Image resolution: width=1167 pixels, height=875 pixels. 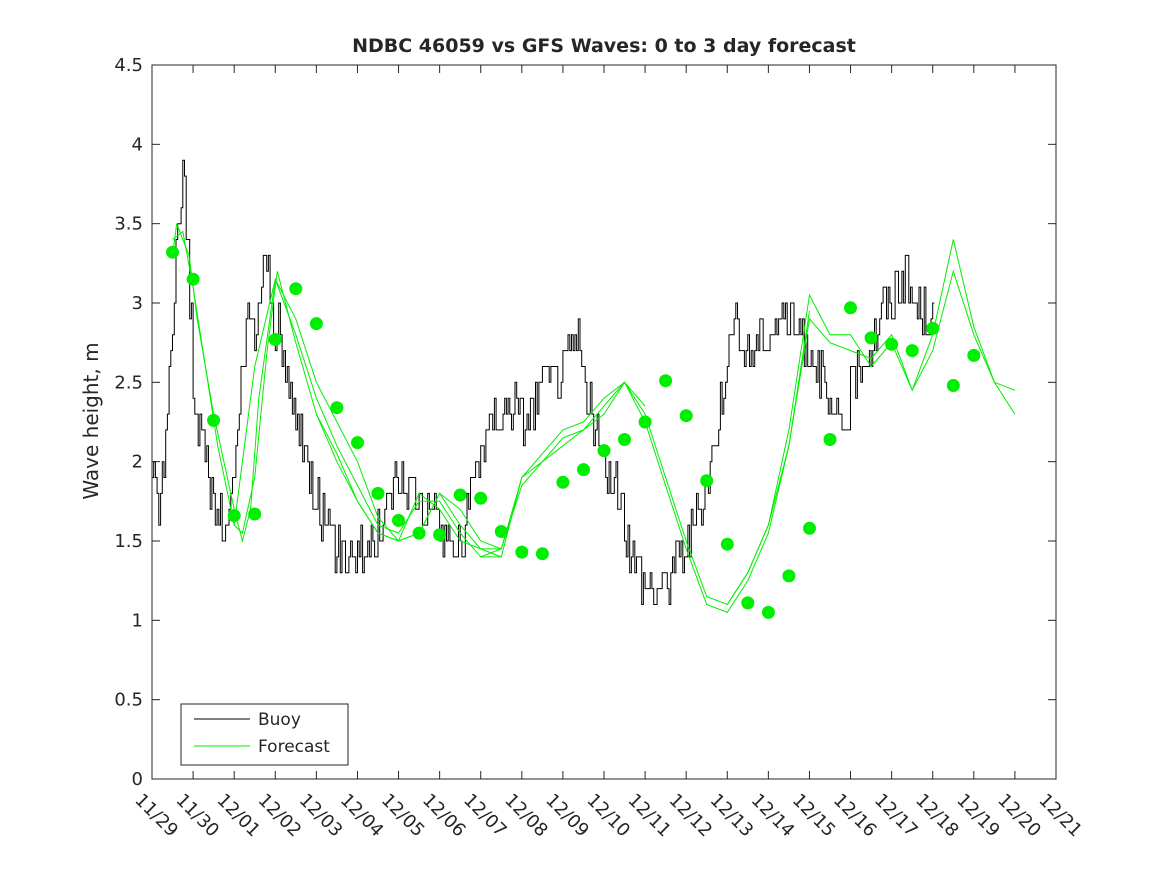 I want to click on legend-box, so click(x=264, y=734).